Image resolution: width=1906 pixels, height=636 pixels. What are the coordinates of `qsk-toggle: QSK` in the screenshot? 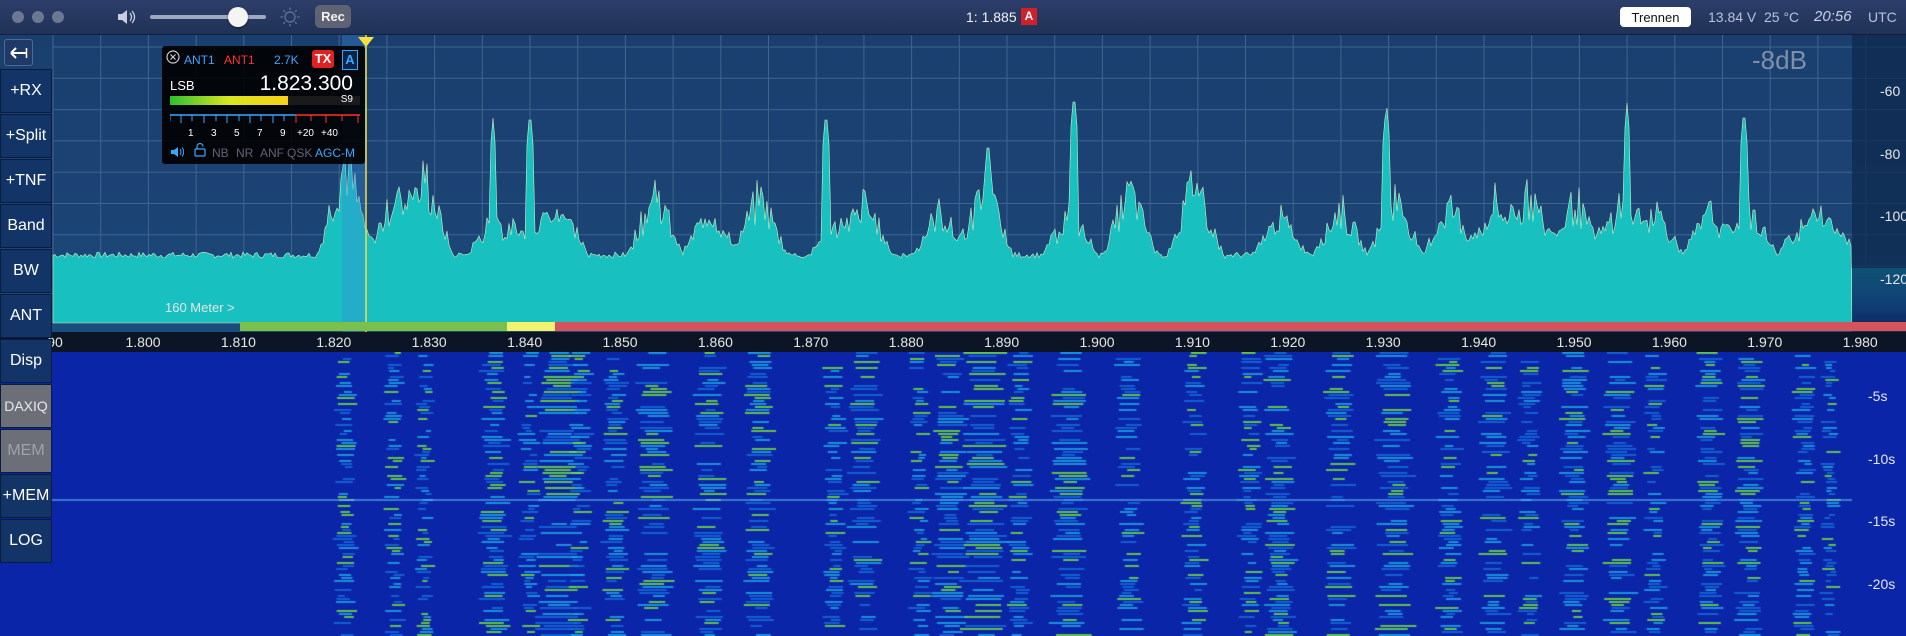 It's located at (300, 153).